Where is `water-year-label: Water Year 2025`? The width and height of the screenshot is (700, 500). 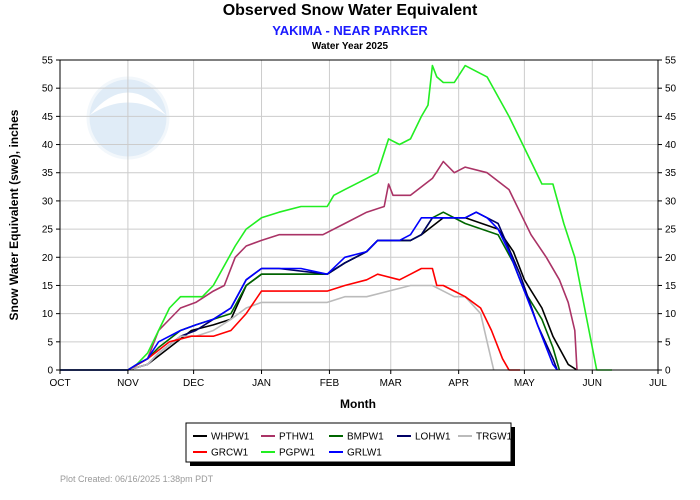 water-year-label: Water Year 2025 is located at coordinates (350, 46).